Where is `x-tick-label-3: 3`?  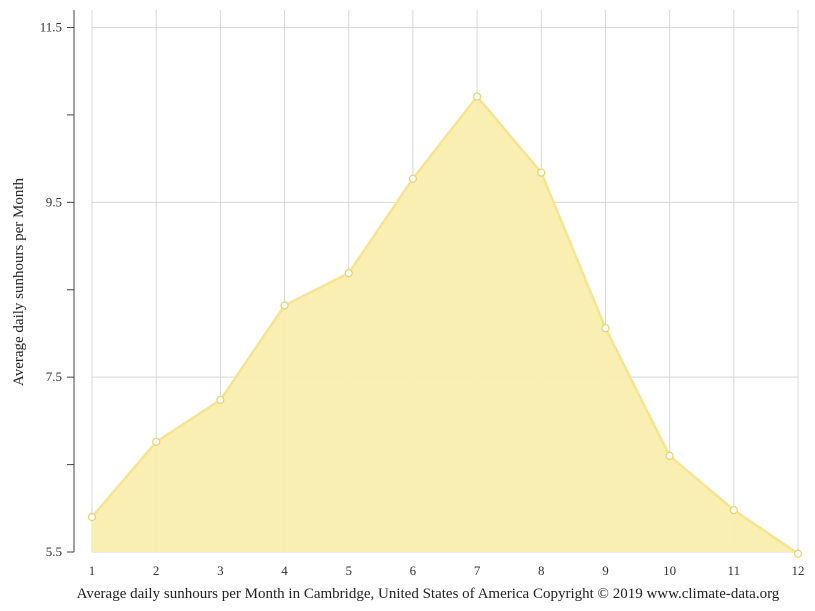 x-tick-label-3: 3 is located at coordinates (220, 570).